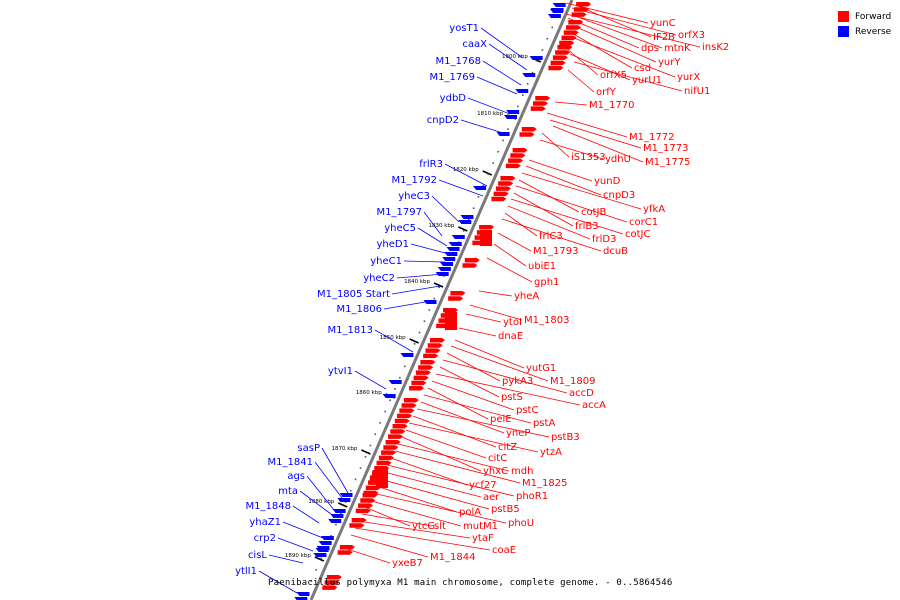 The width and height of the screenshot is (900, 600). What do you see at coordinates (618, 159) in the screenshot?
I see `forward-gene-label-ydhu: ydhU` at bounding box center [618, 159].